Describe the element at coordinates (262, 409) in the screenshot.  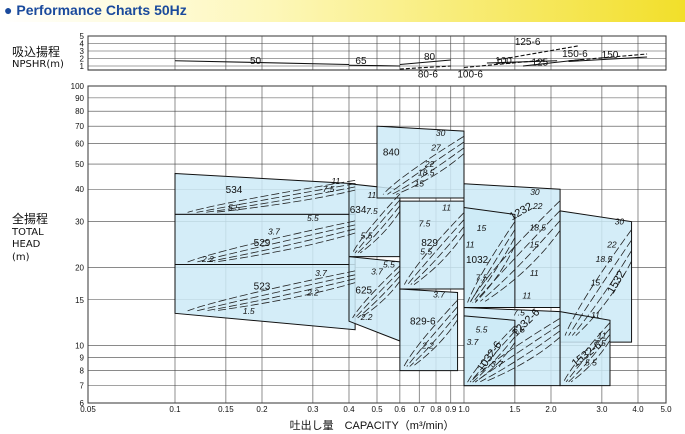
I see `x-tick-label: 0.2` at that location.